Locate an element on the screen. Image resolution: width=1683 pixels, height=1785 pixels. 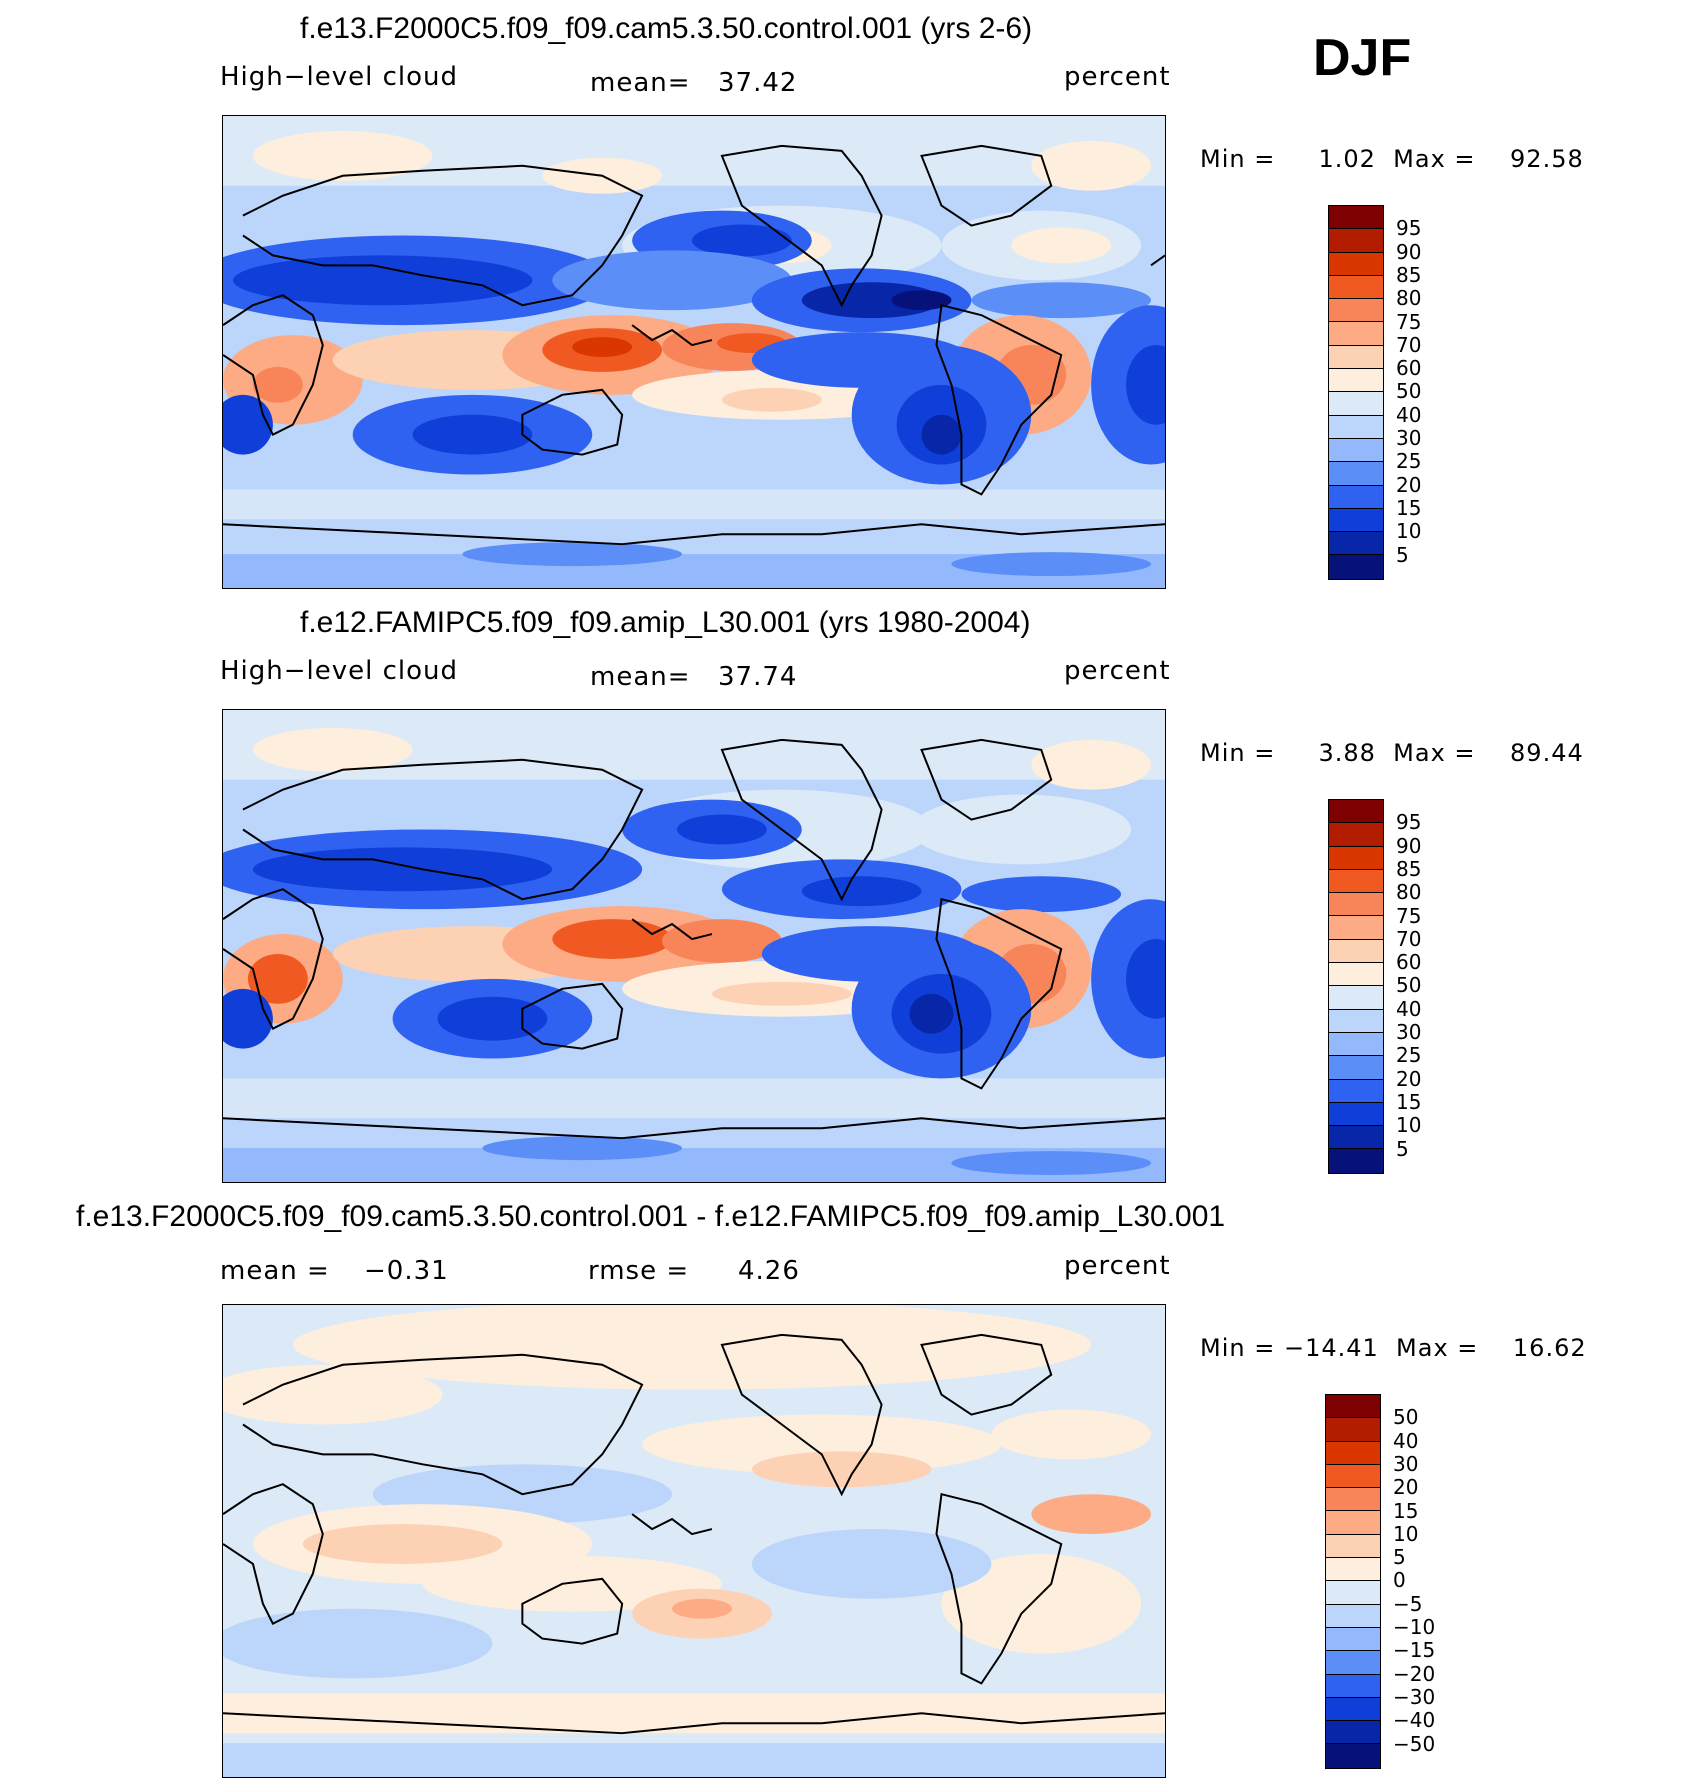
panel-3-colorbar-swatches is located at coordinates (1353, 1581).